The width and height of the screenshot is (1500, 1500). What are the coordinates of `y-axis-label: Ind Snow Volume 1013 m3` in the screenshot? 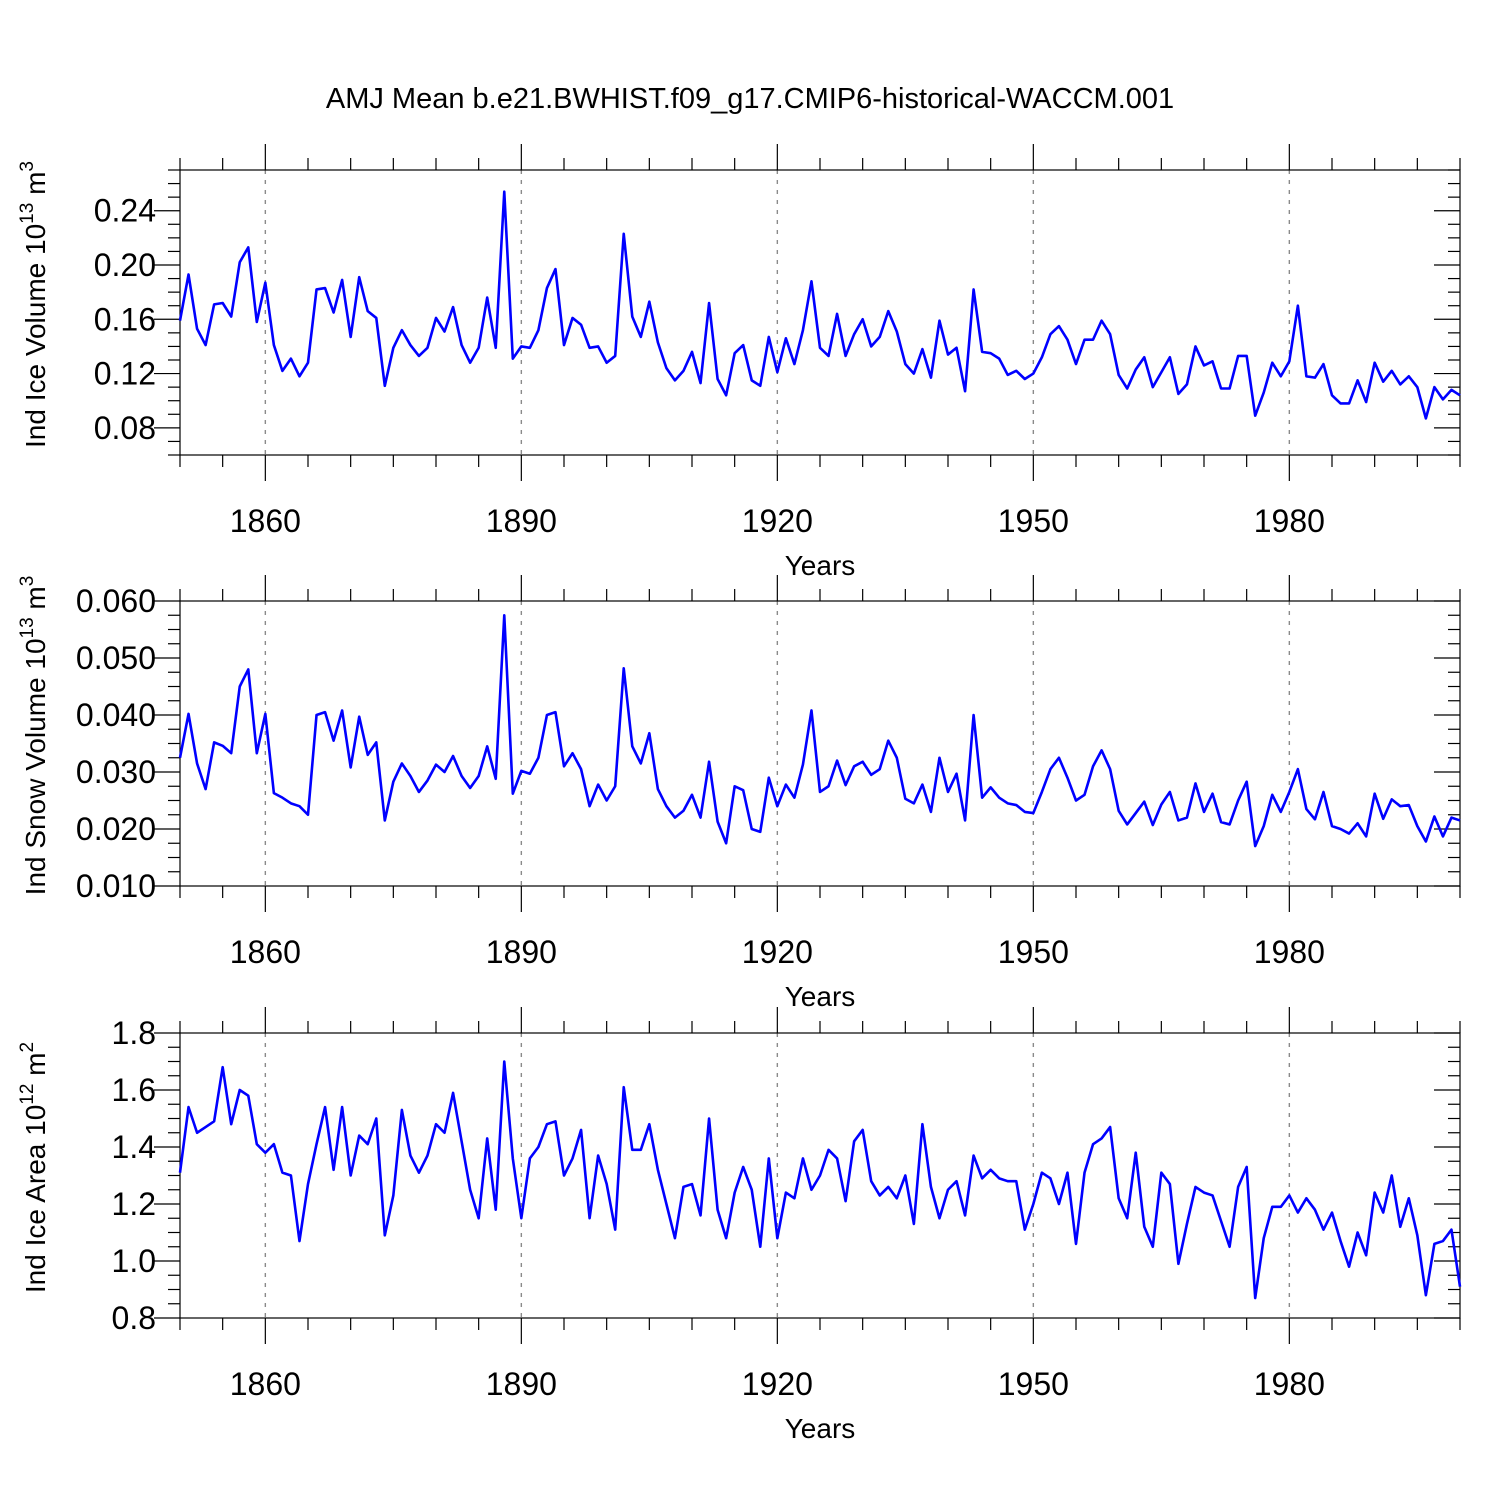 It's located at (34, 736).